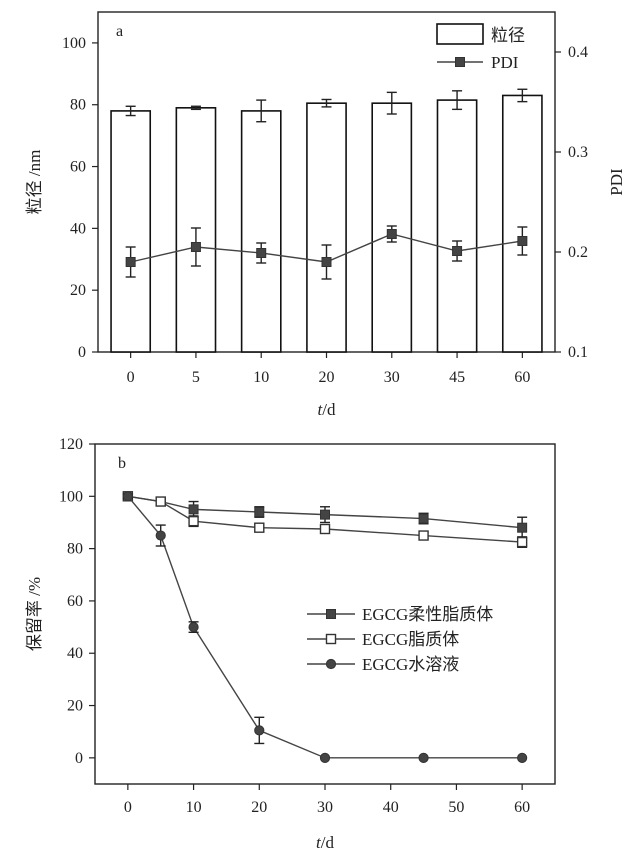  I want to click on chart-a-pdi-series, so click(326, 252).